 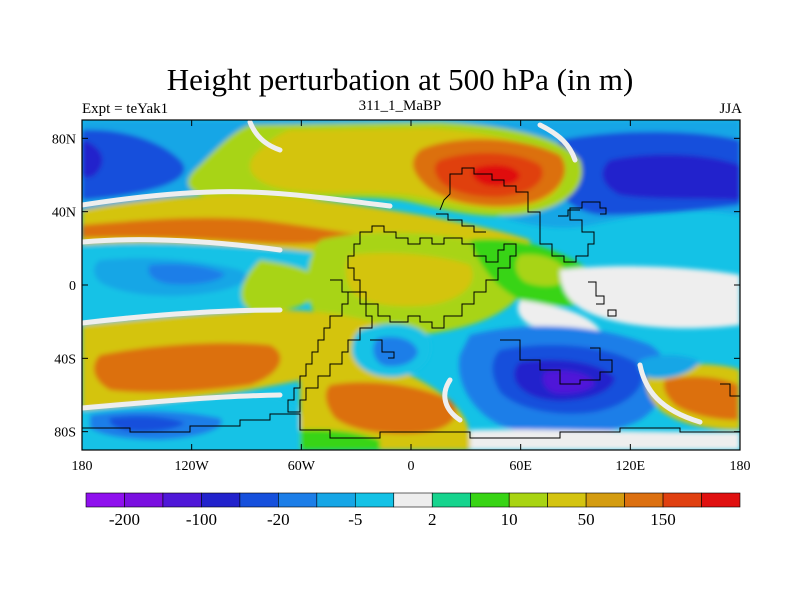 I want to click on colorbar-label: 50, so click(x=586, y=519).